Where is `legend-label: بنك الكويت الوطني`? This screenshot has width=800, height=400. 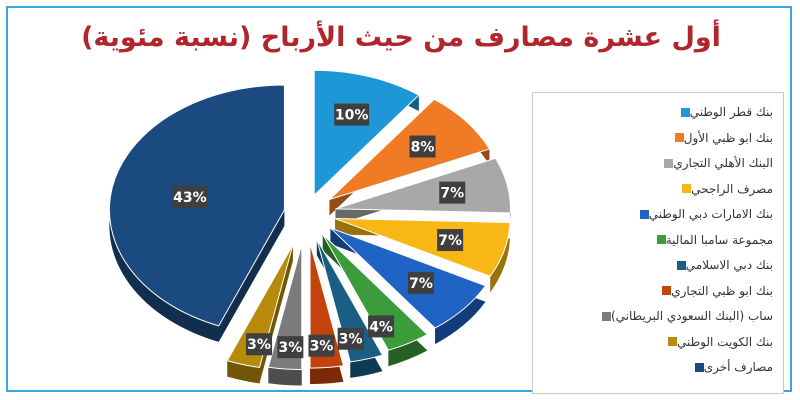 legend-label: بنك الكويت الوطني is located at coordinates (724, 341).